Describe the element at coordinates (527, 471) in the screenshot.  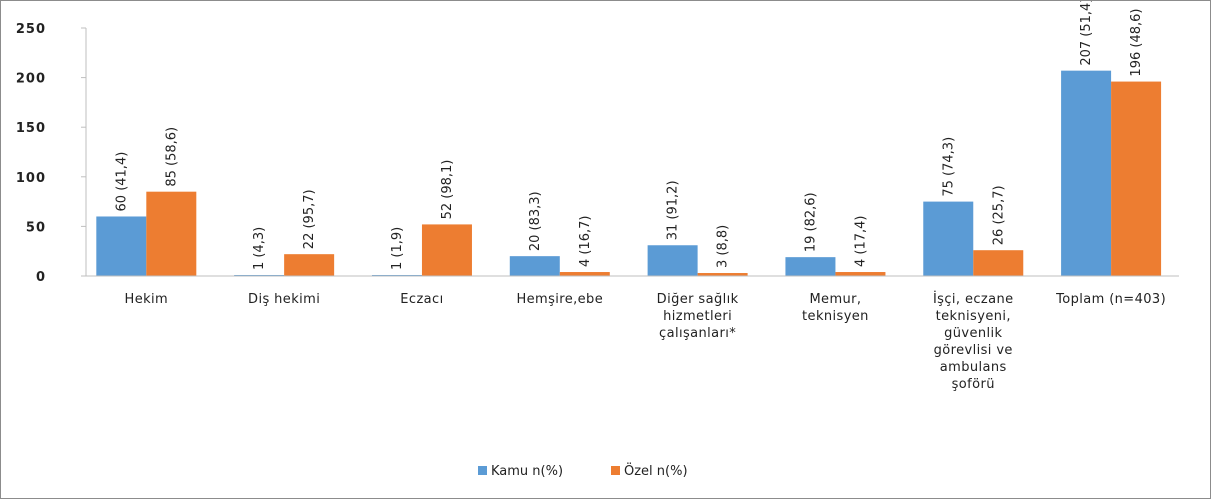
I see `legend-label: Kamu n(%)` at that location.